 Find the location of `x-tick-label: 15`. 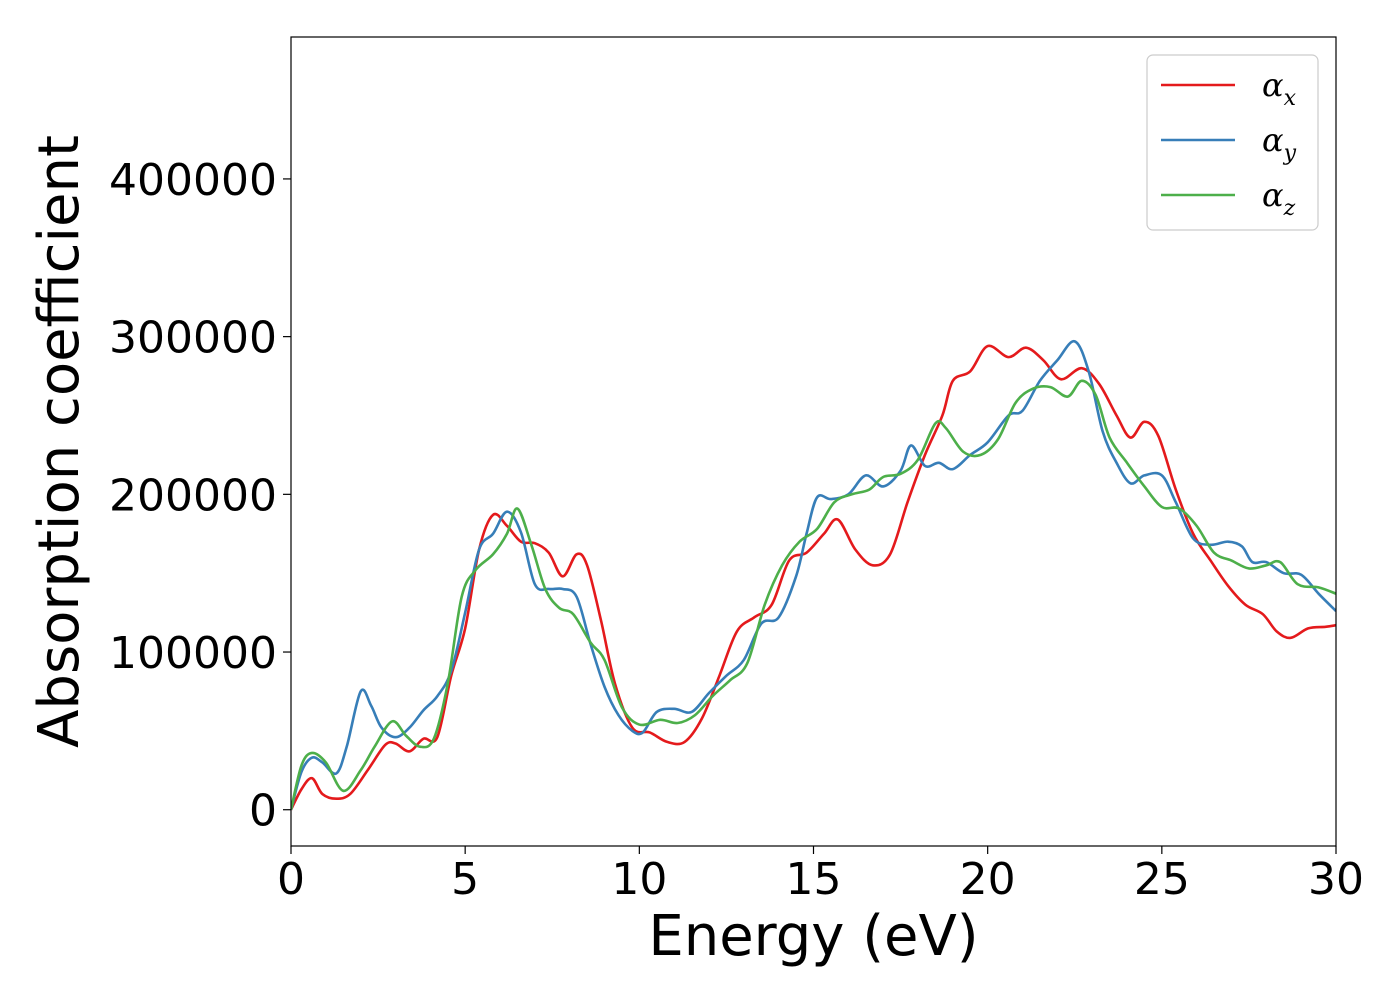

x-tick-label: 15 is located at coordinates (814, 879).